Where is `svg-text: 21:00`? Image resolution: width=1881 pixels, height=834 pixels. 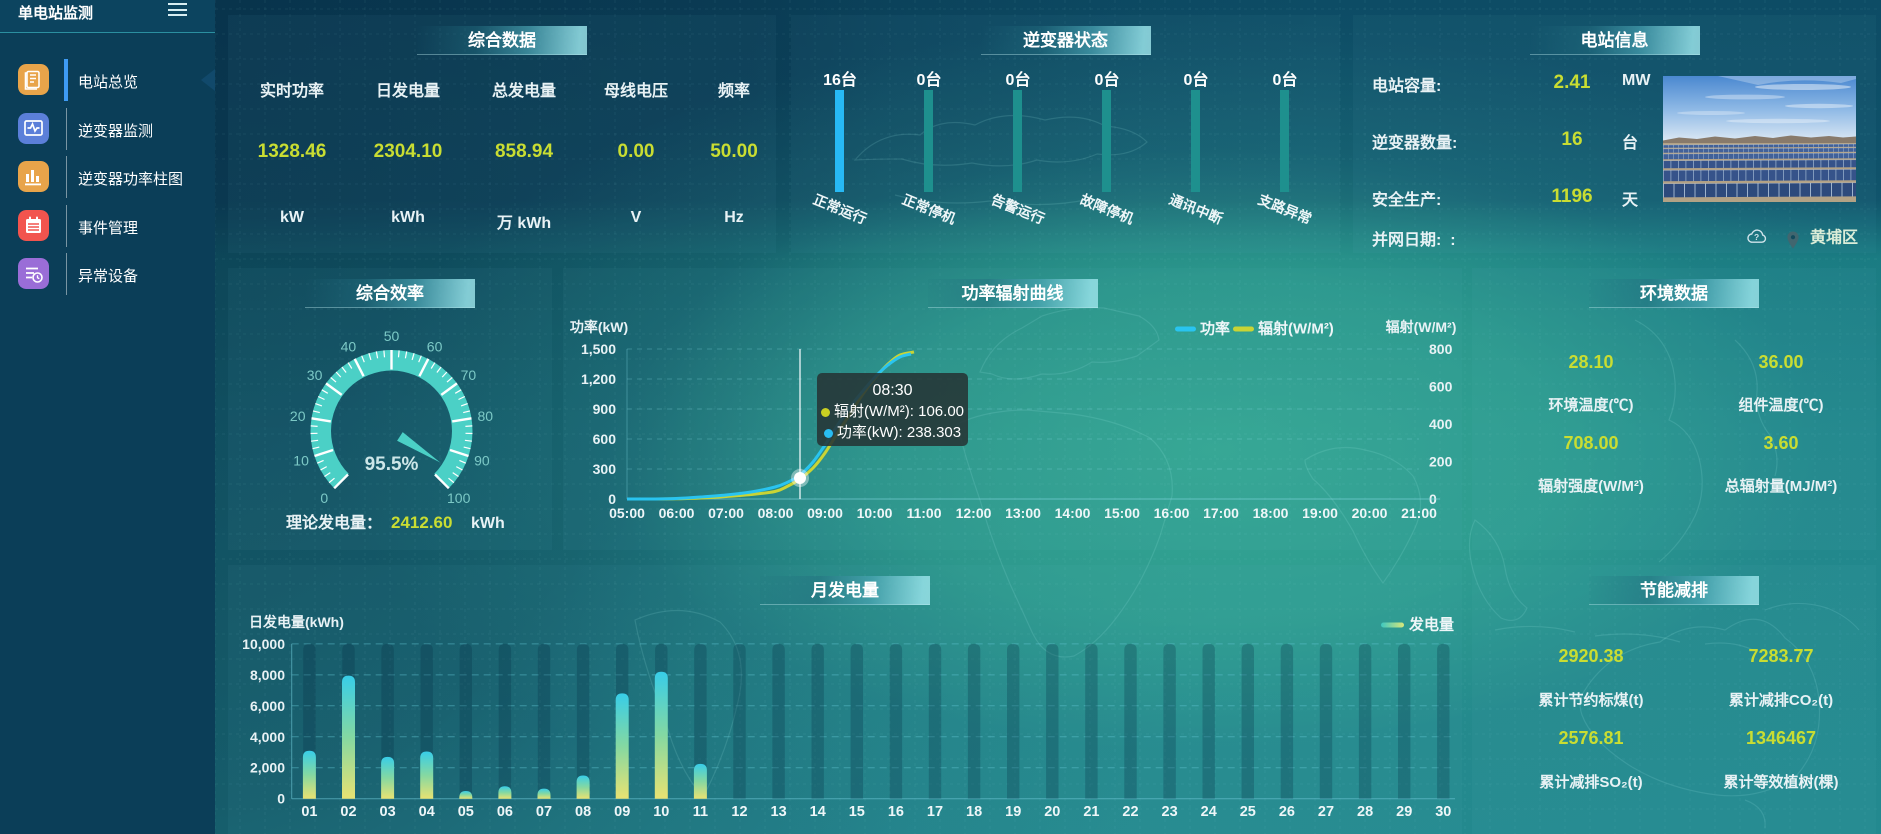
svg-text: 21:00 is located at coordinates (1419, 513).